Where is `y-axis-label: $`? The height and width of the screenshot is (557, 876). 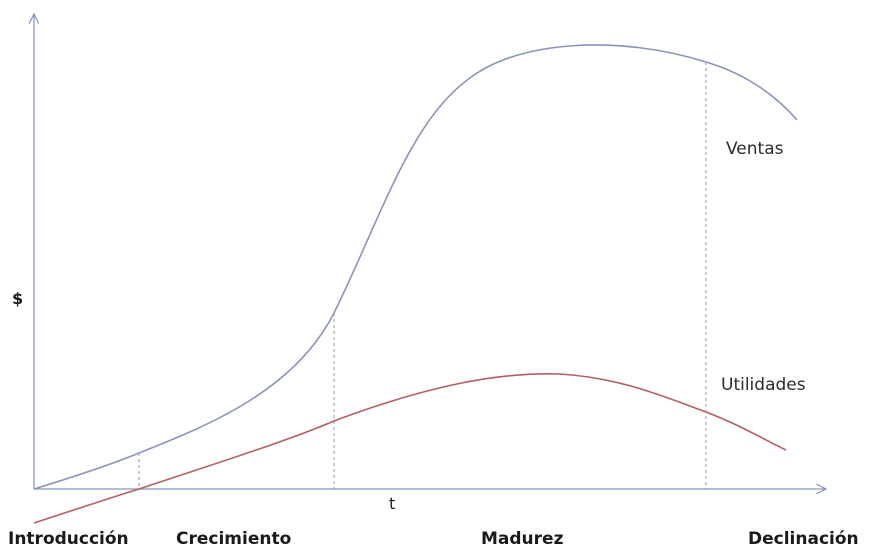 y-axis-label: $ is located at coordinates (18, 298).